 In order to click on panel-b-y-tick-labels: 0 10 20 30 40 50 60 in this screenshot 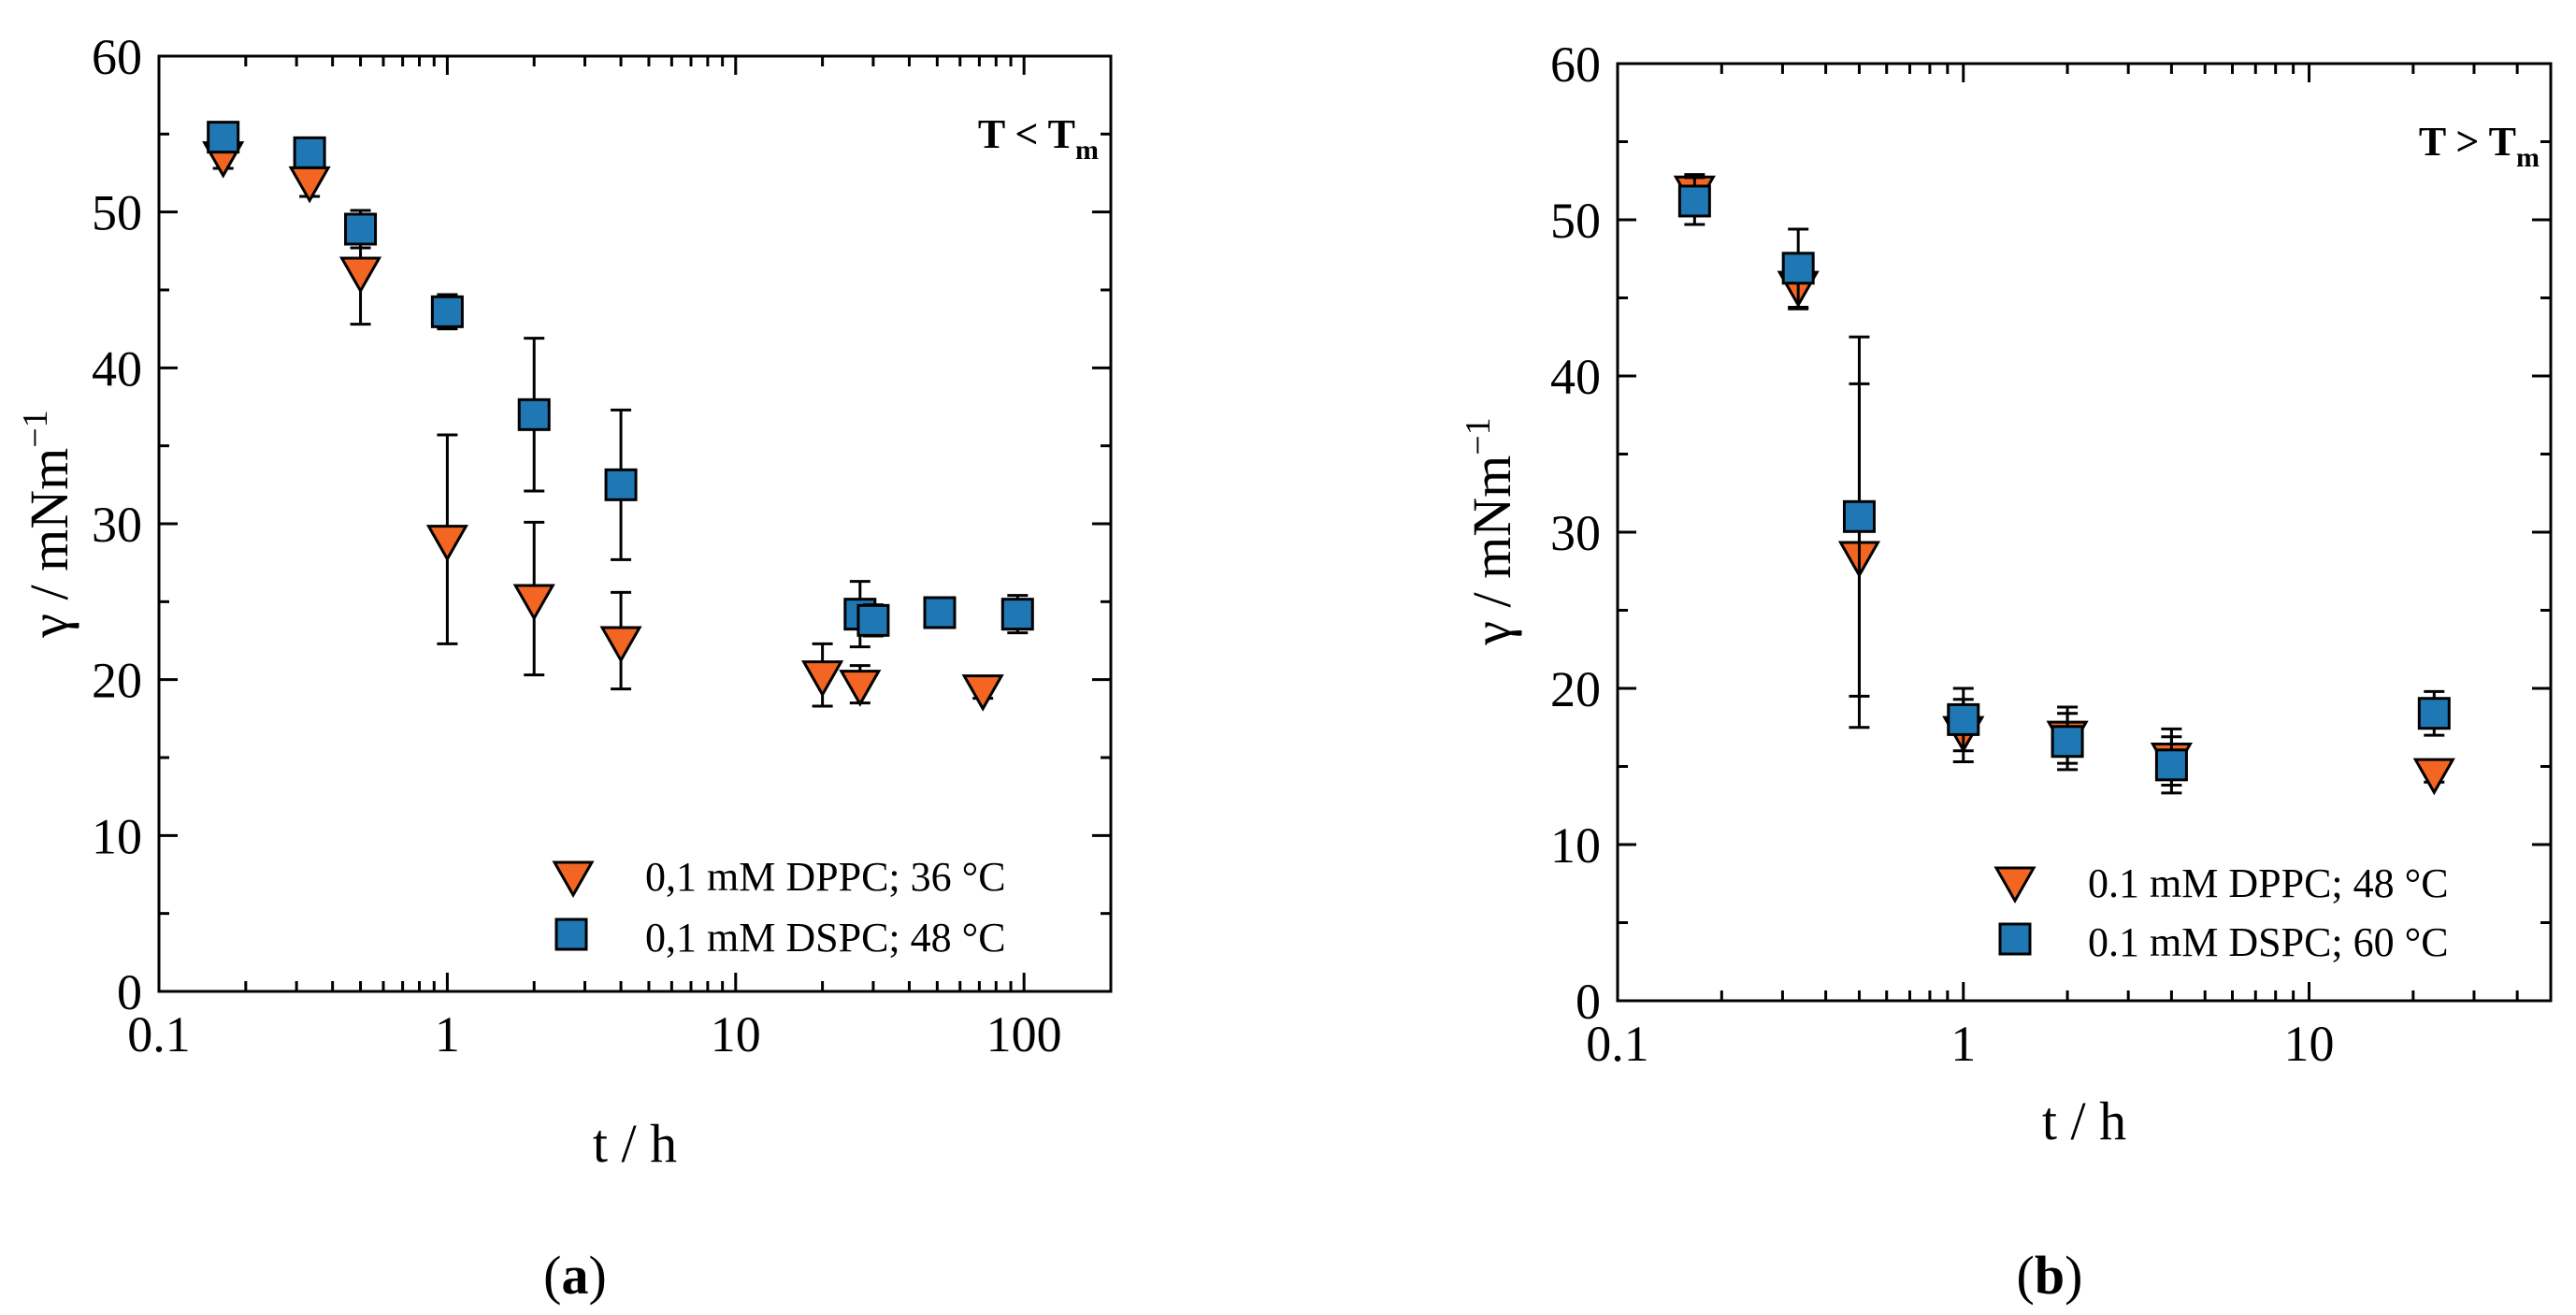, I will do `click(1576, 533)`.